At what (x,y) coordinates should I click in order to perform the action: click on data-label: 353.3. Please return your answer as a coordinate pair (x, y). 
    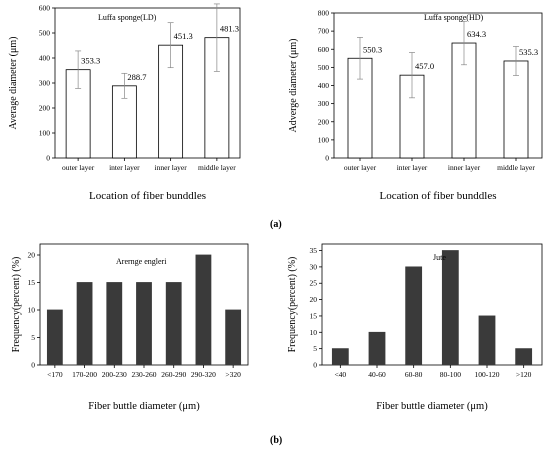
    Looking at the image, I should click on (90, 61).